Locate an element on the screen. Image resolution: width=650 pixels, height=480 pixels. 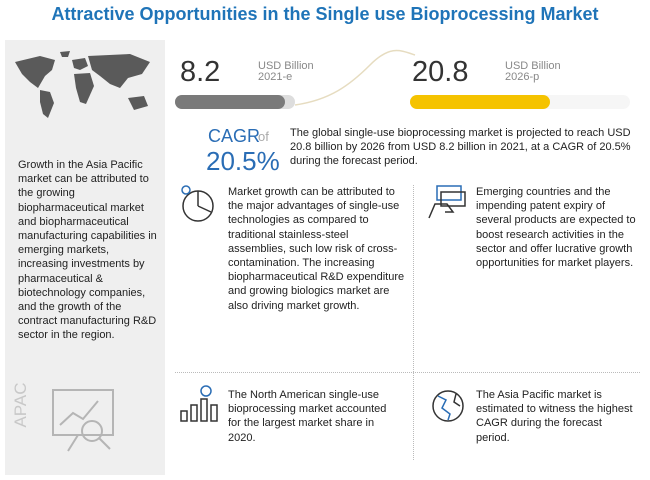
metric-value: 8.2 is located at coordinates (200, 72).